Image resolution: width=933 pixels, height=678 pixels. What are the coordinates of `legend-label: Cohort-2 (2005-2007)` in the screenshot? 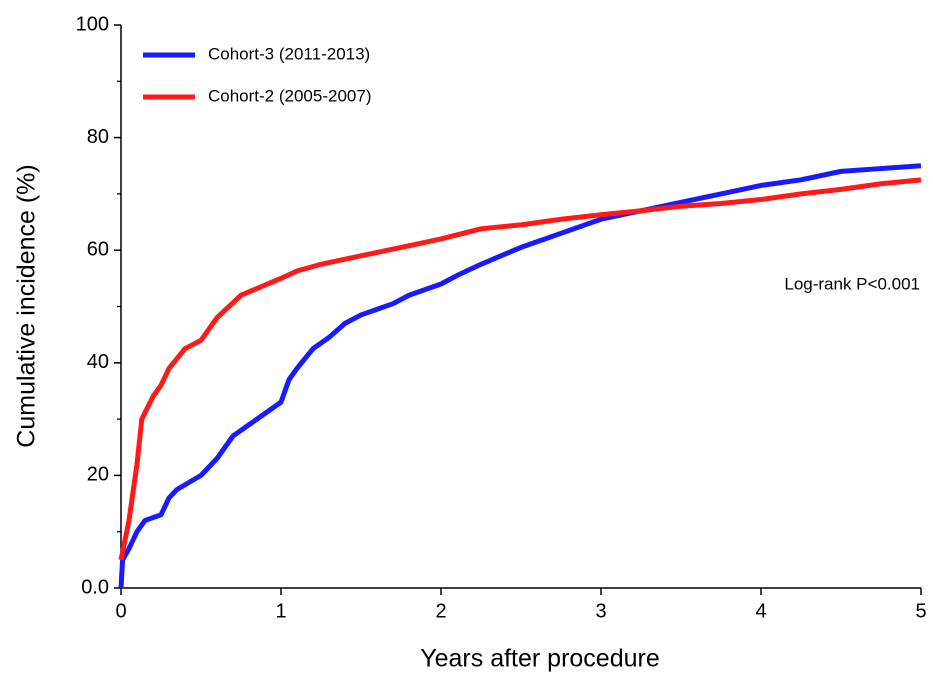 It's located at (289, 95).